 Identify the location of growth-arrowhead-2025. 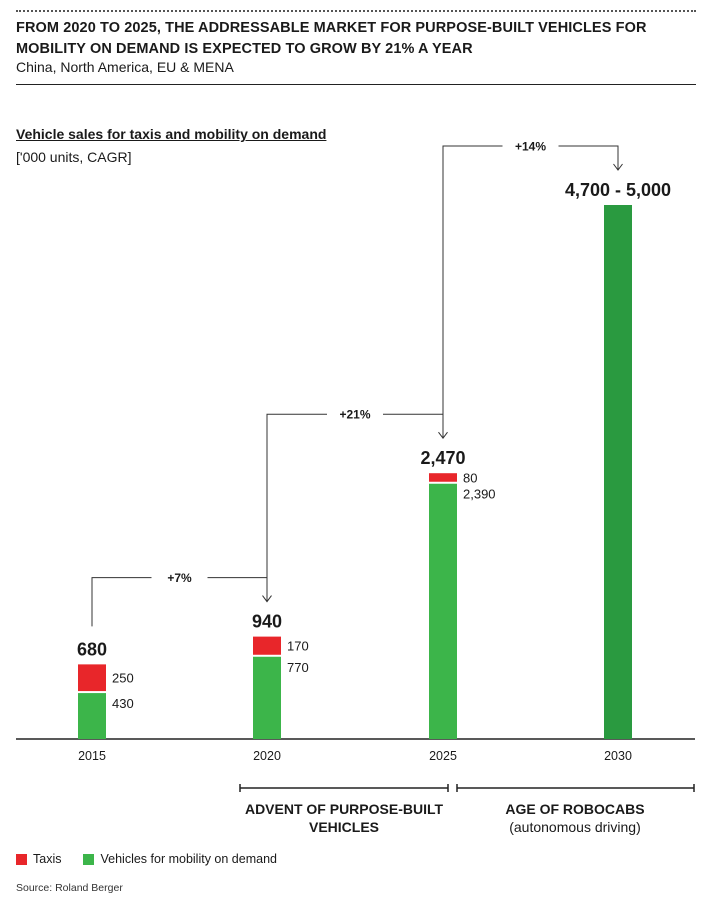
(443, 435).